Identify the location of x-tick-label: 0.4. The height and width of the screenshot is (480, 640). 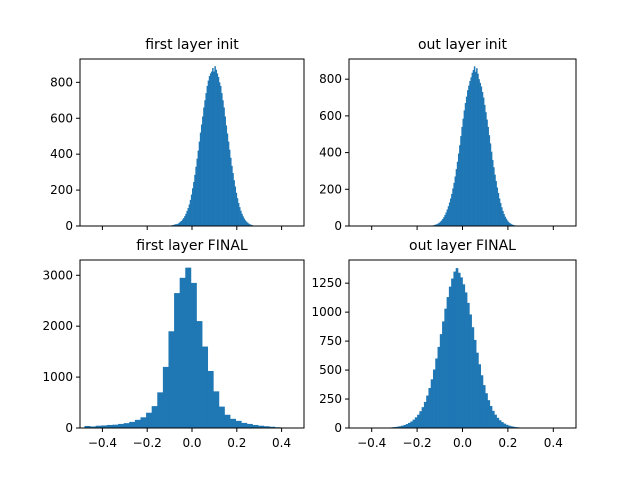
(553, 443).